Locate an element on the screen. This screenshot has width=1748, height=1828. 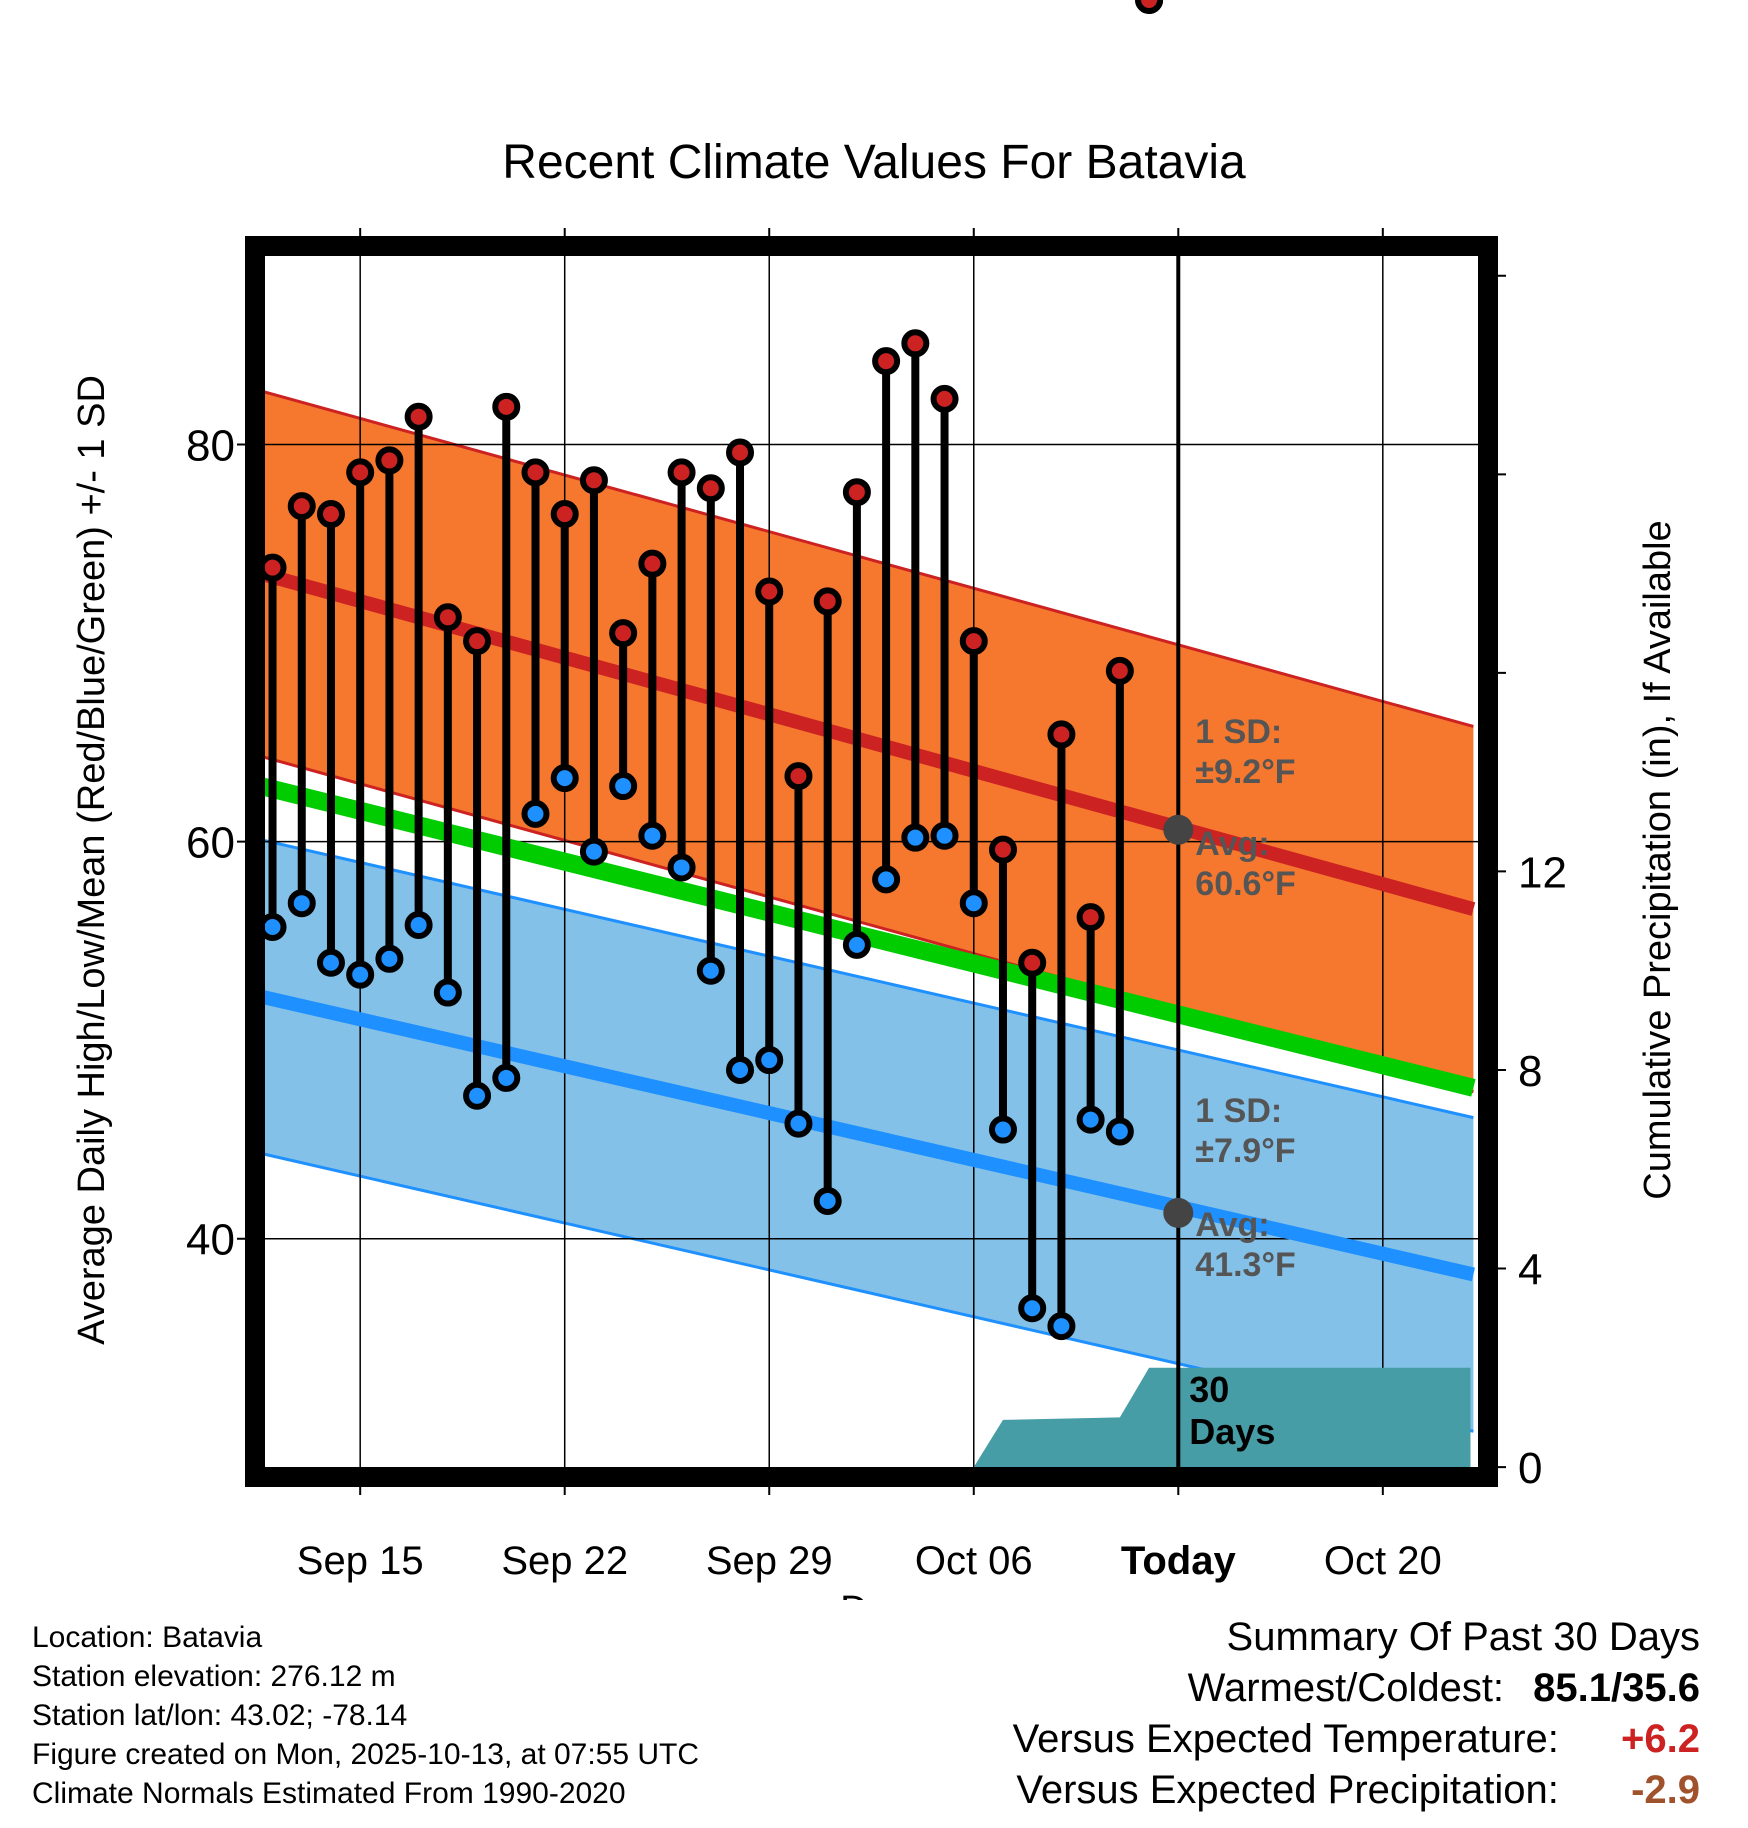
high-sd-label: 1 SD: is located at coordinates (1238, 732).